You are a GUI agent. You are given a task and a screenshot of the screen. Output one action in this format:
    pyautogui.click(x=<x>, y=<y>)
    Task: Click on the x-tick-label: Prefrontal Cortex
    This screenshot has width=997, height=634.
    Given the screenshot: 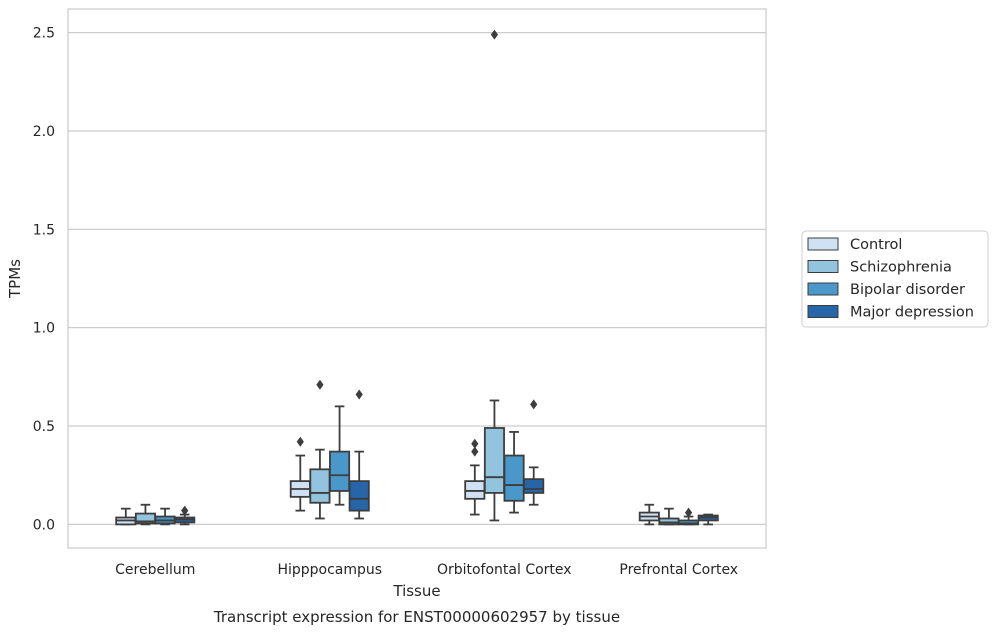 What is the action you would take?
    pyautogui.click(x=678, y=570)
    